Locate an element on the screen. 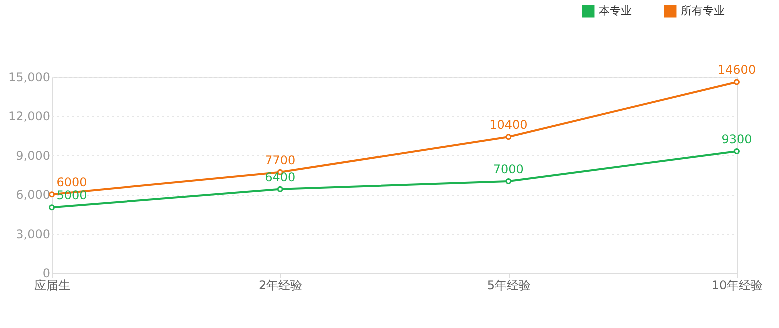 This screenshot has width=779, height=328. data-label: 6000 is located at coordinates (72, 183).